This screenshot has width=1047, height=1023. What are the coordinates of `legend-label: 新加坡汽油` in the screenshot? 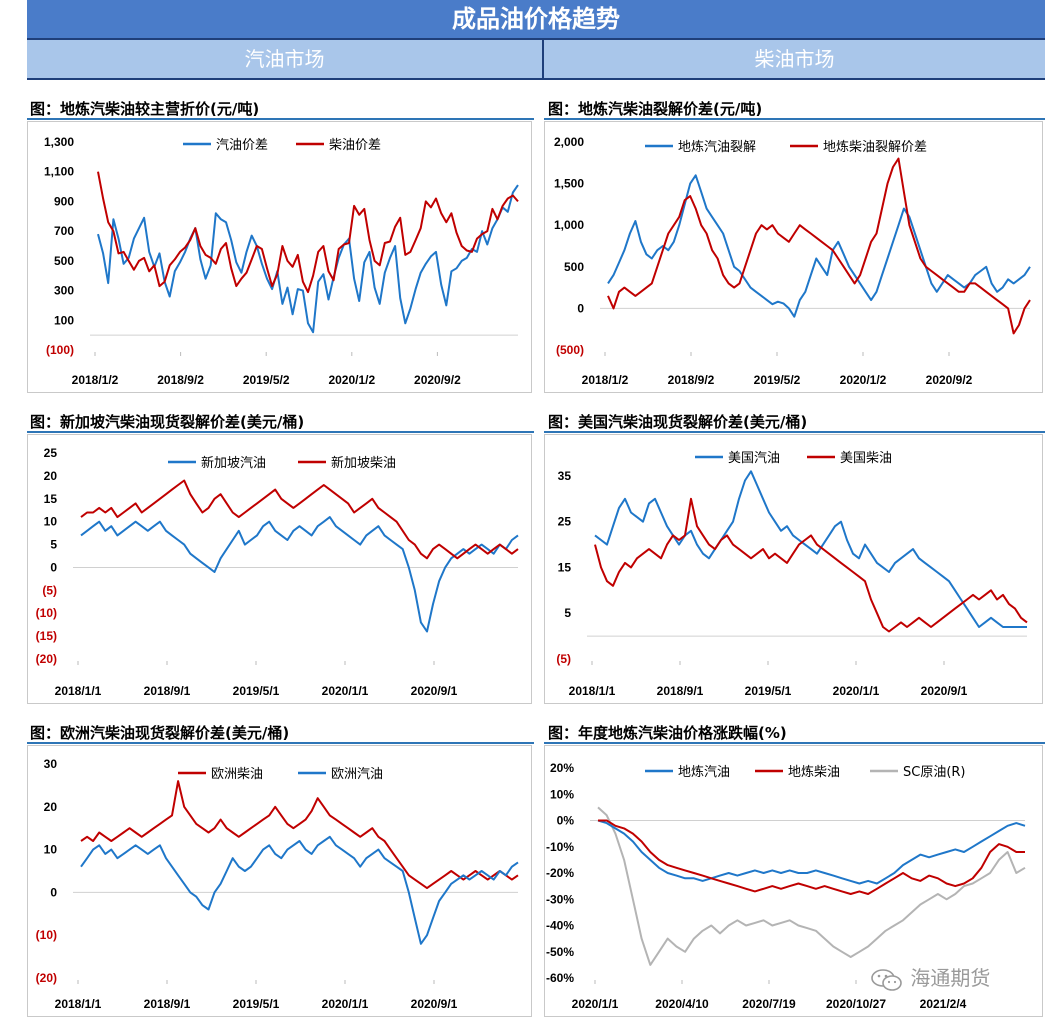 It's located at (233, 463).